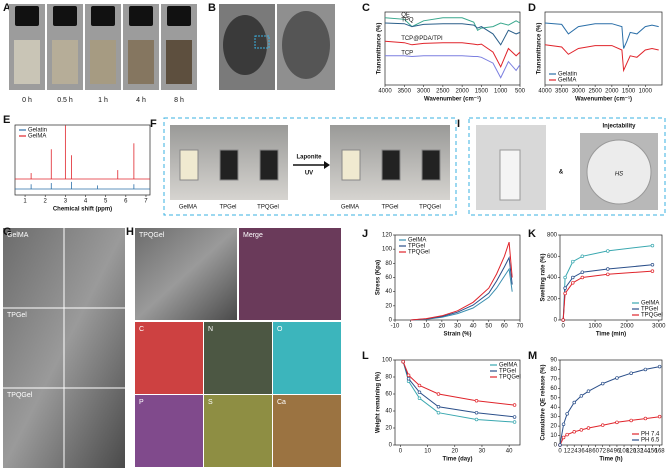 The width and height of the screenshot is (669, 473). Describe the element at coordinates (103, 100) in the screenshot. I see `time-label: 1 h` at that location.